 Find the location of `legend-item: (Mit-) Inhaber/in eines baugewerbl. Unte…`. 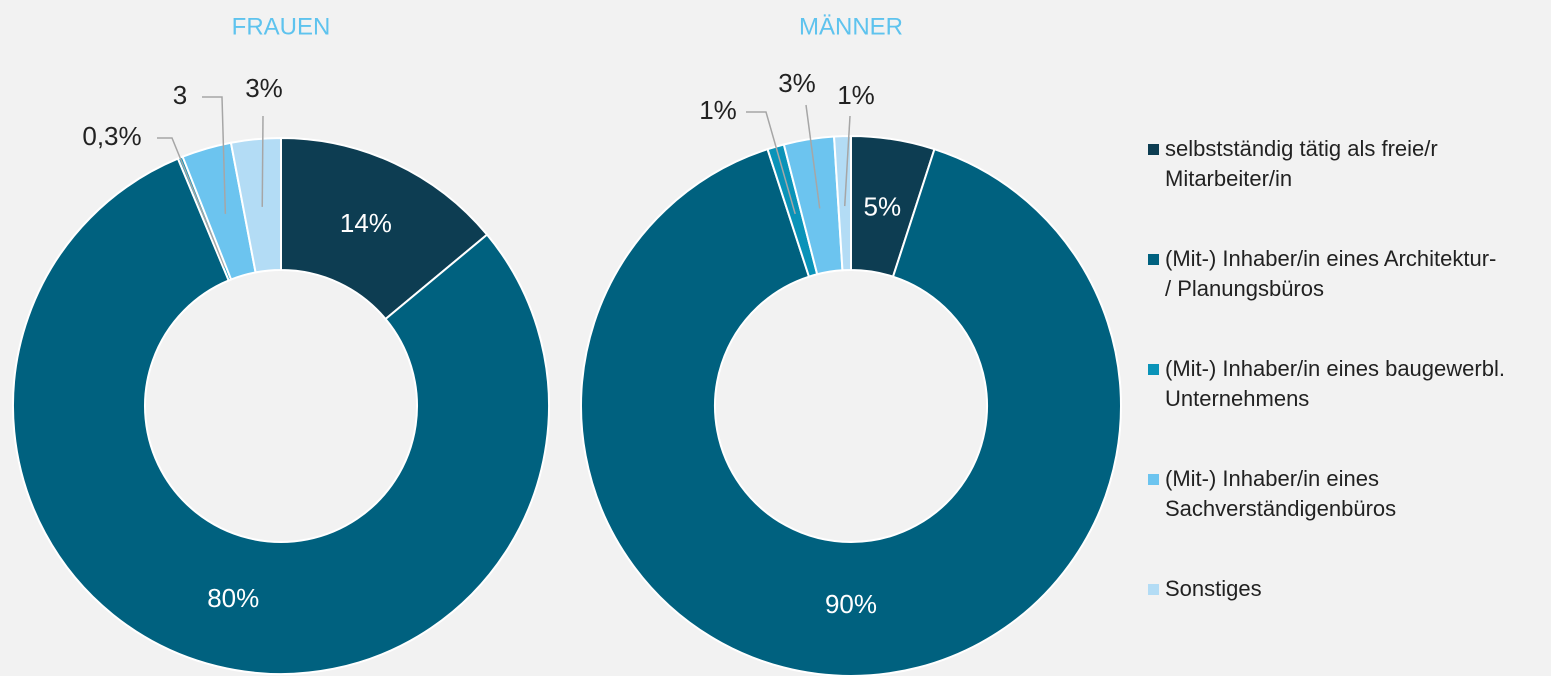

legend-item: (Mit-) Inhaber/in eines baugewerbl. Unte… is located at coordinates (1328, 384).